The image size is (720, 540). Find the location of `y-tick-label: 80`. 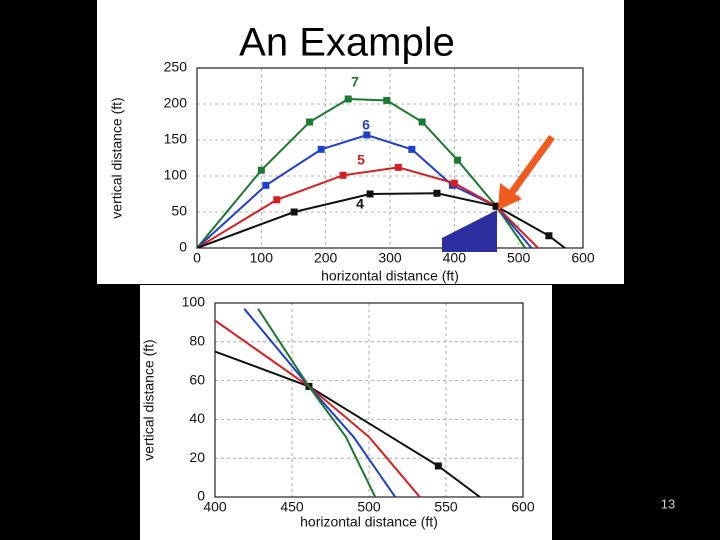

y-tick-label: 80 is located at coordinates (197, 341).